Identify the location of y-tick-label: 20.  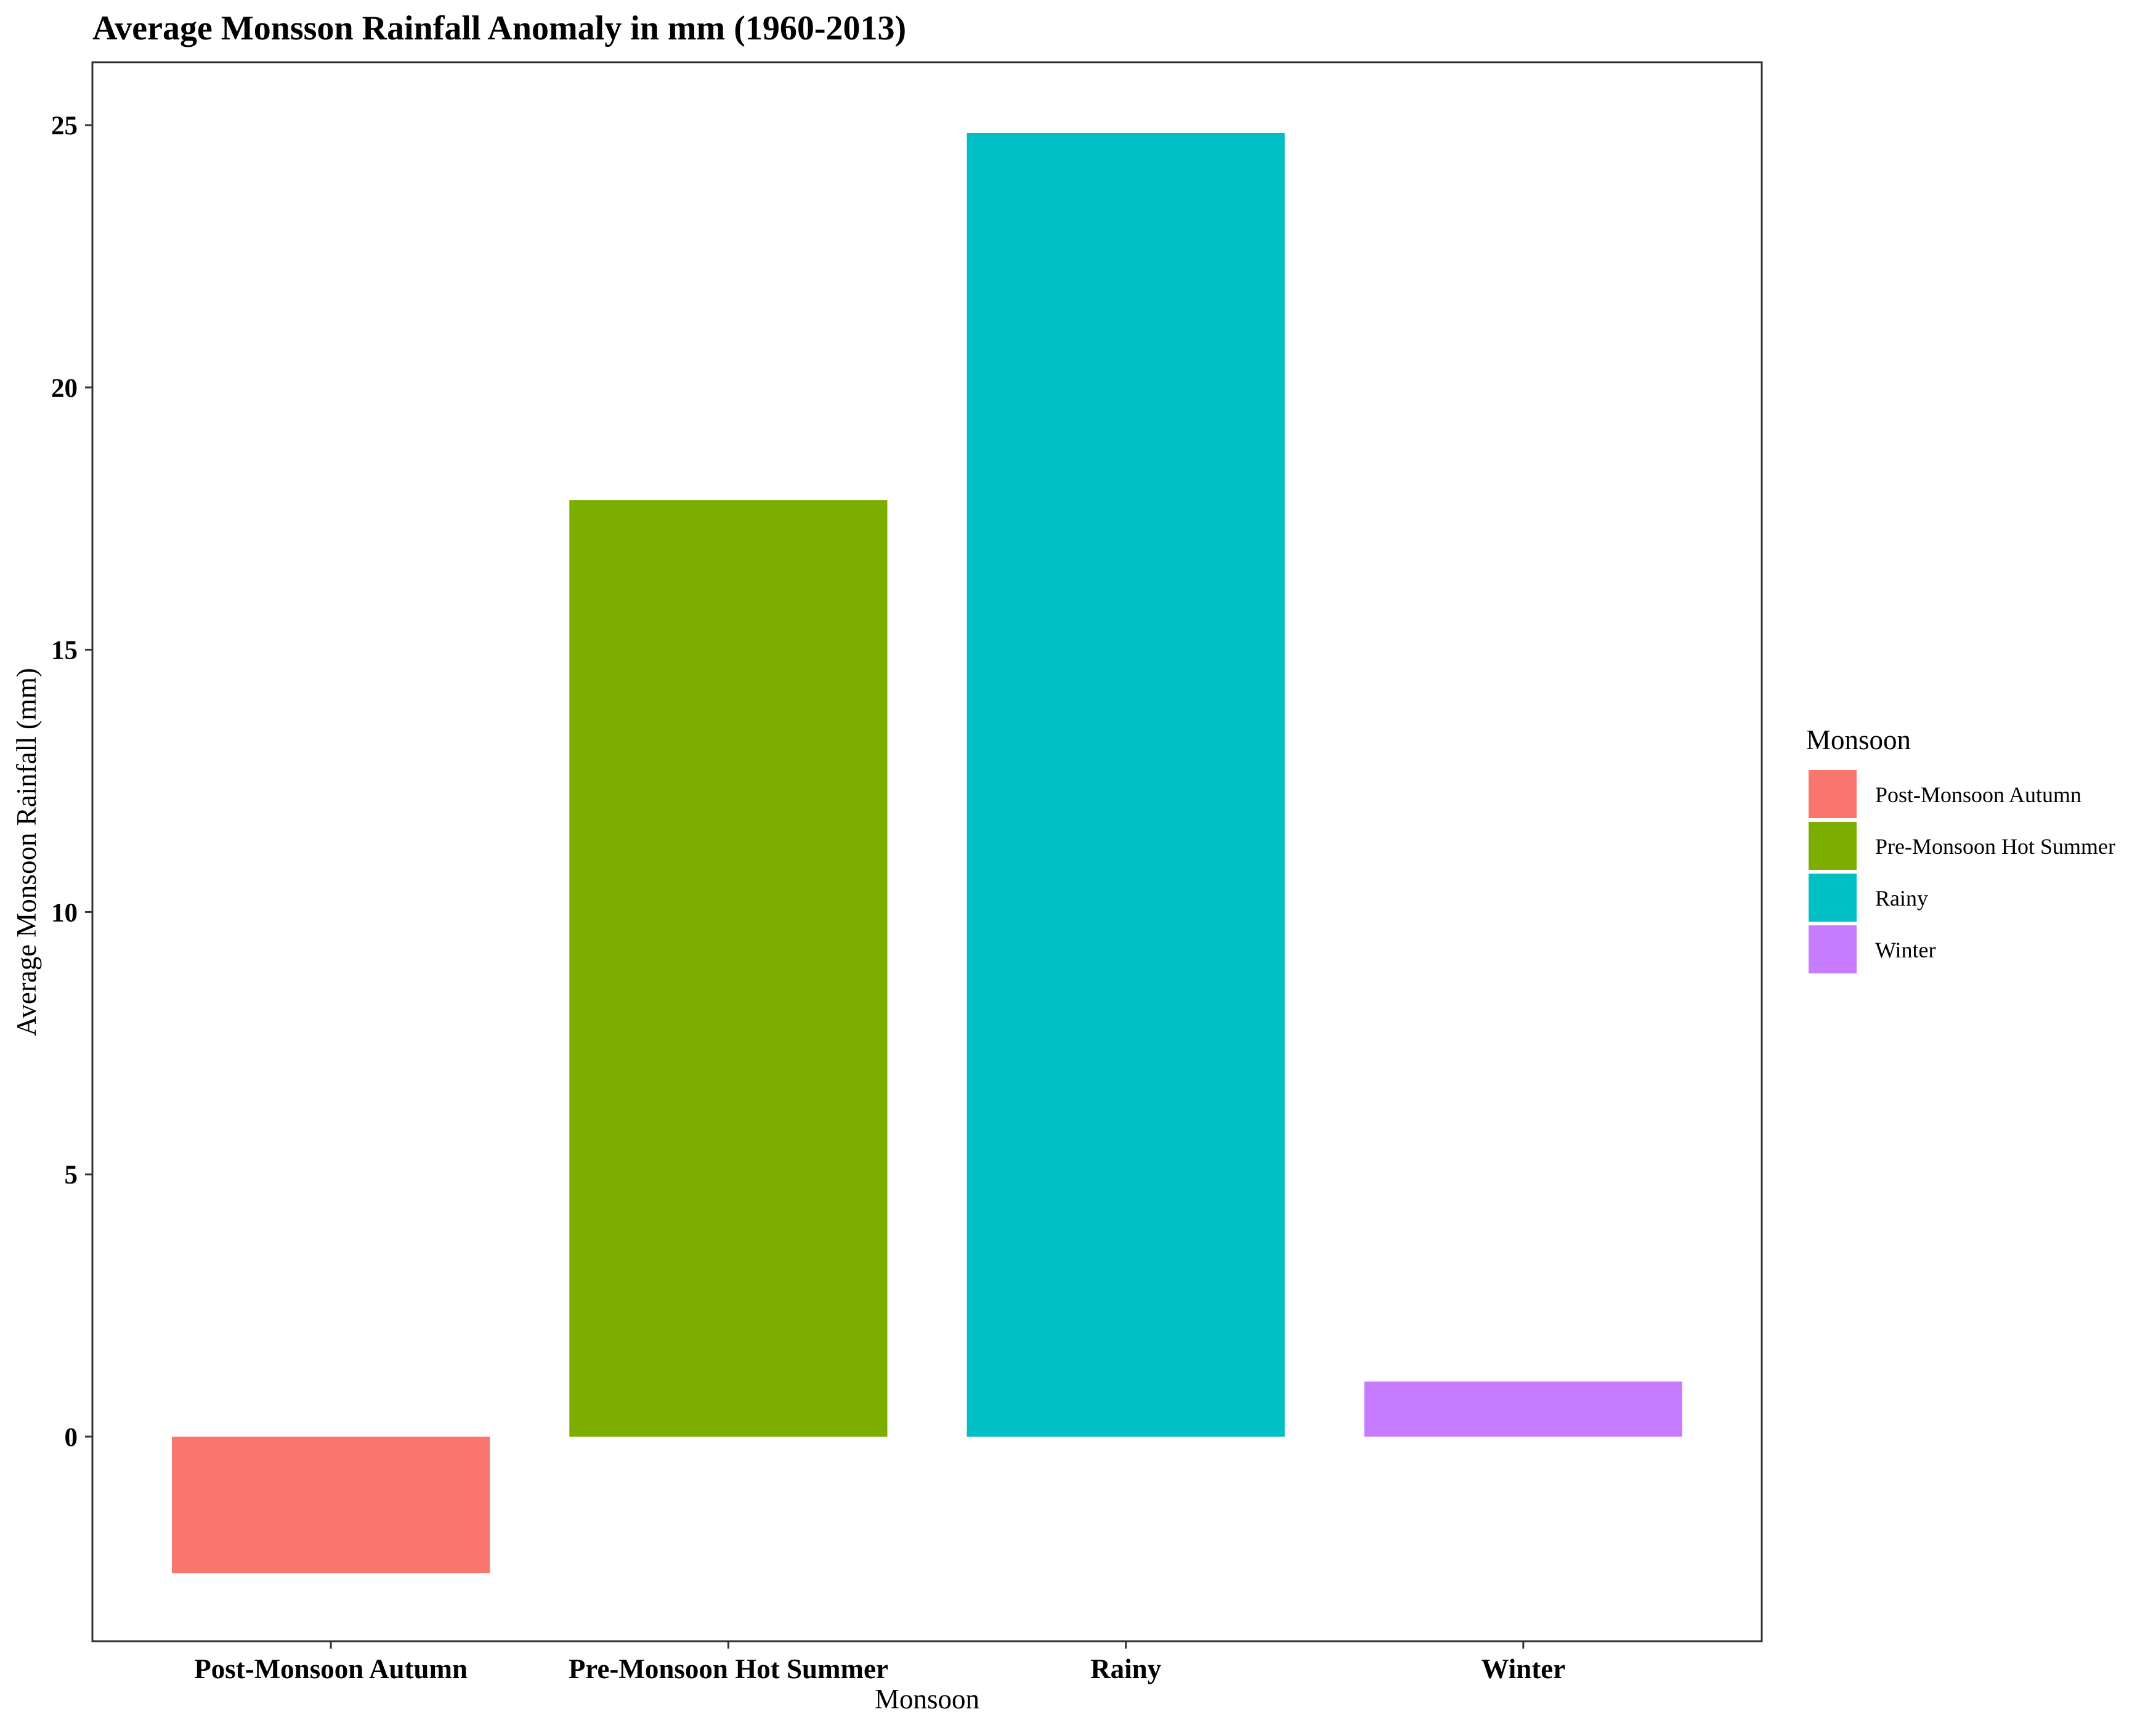
(64, 389).